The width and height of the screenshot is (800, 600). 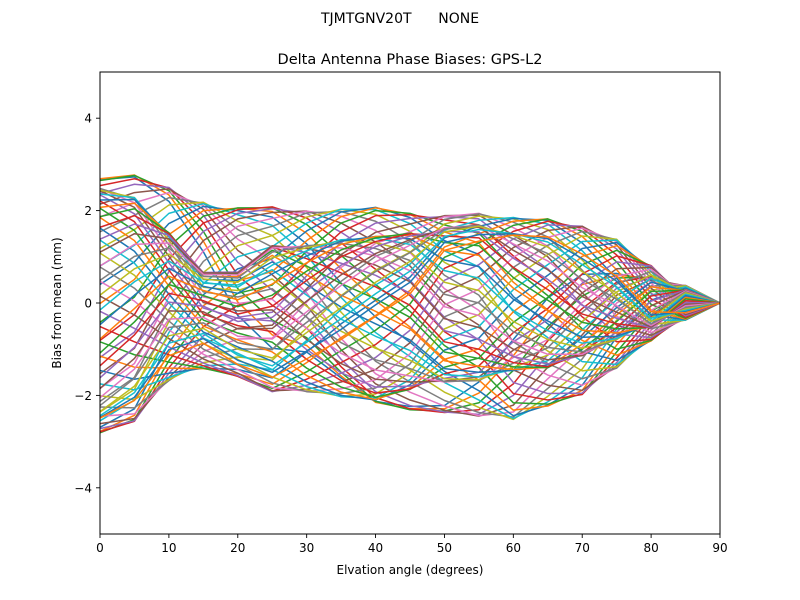 What do you see at coordinates (306, 548) in the screenshot?
I see `x-tick-label: 30` at bounding box center [306, 548].